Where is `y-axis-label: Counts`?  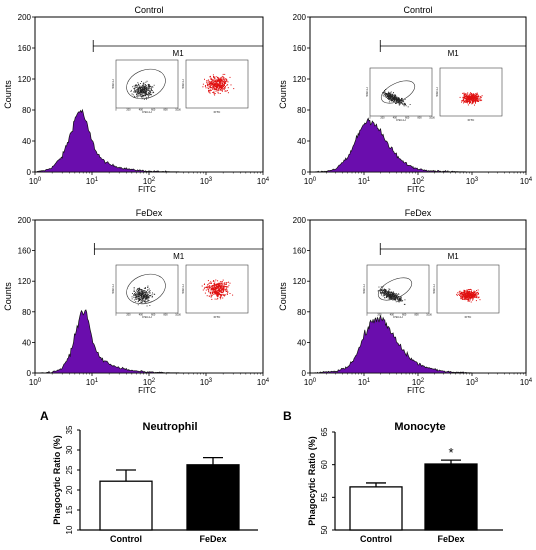
y-axis-label: Counts is located at coordinates (283, 296).